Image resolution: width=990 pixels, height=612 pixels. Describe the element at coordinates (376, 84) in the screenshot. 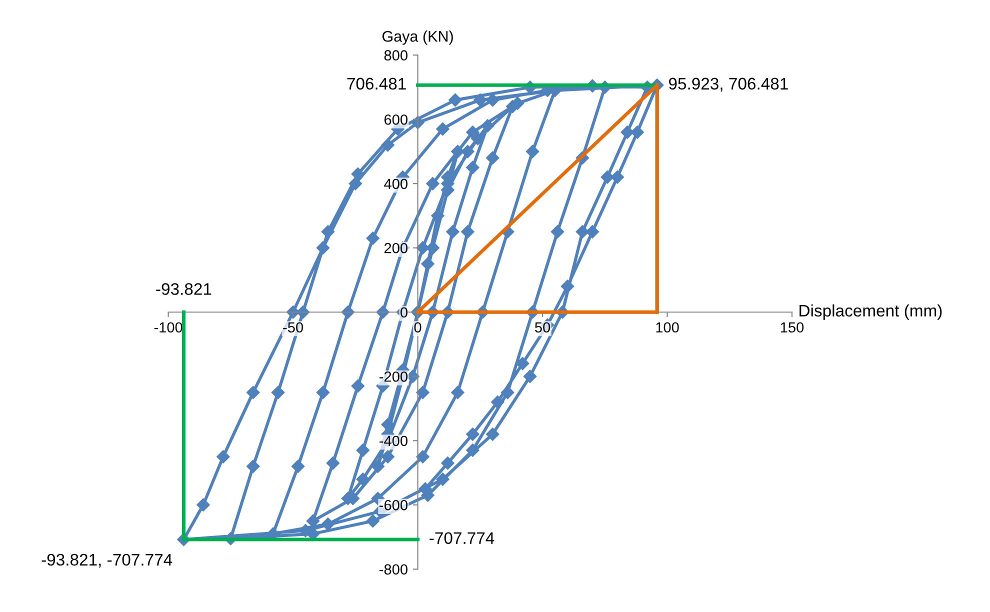

I see `annotation: 706.481` at that location.